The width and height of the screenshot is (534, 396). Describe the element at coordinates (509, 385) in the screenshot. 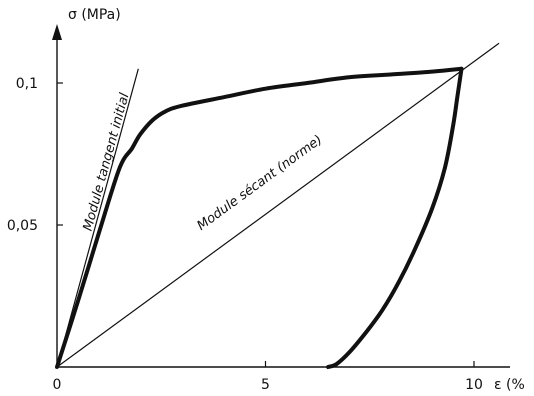

I see `x-axis-title: ε (%` at that location.